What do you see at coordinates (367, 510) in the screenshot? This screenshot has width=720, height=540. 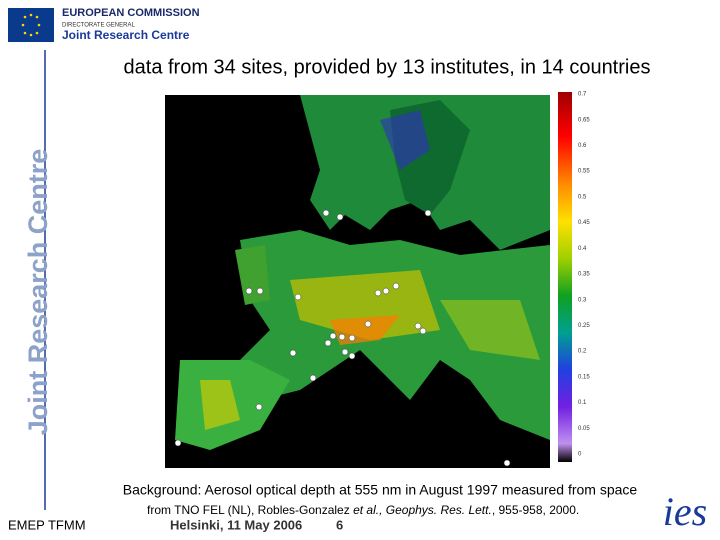 I see `source-etal: et al.,` at bounding box center [367, 510].